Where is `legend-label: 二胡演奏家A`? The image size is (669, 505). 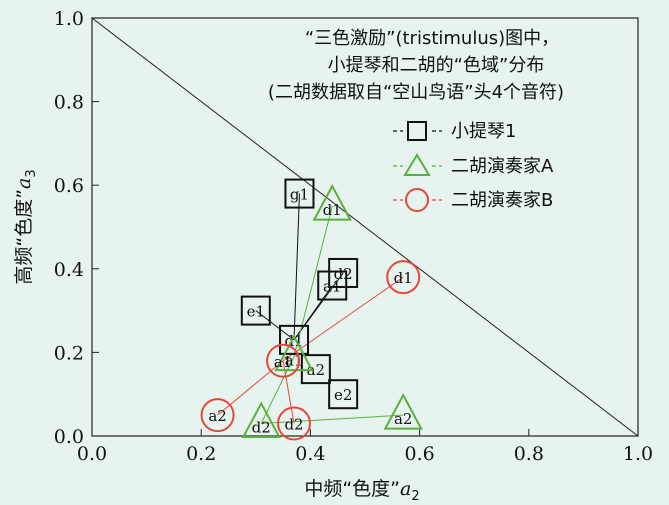
legend-label: 二胡演奏家A is located at coordinates (502, 166).